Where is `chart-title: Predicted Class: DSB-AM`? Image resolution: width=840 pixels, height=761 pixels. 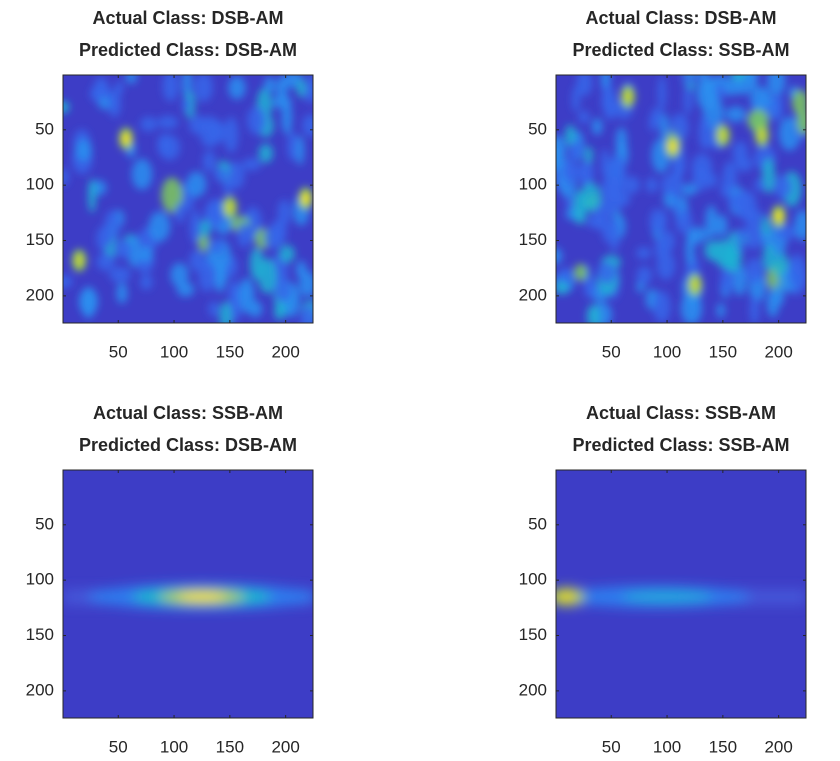 chart-title: Predicted Class: DSB-AM is located at coordinates (188, 50).